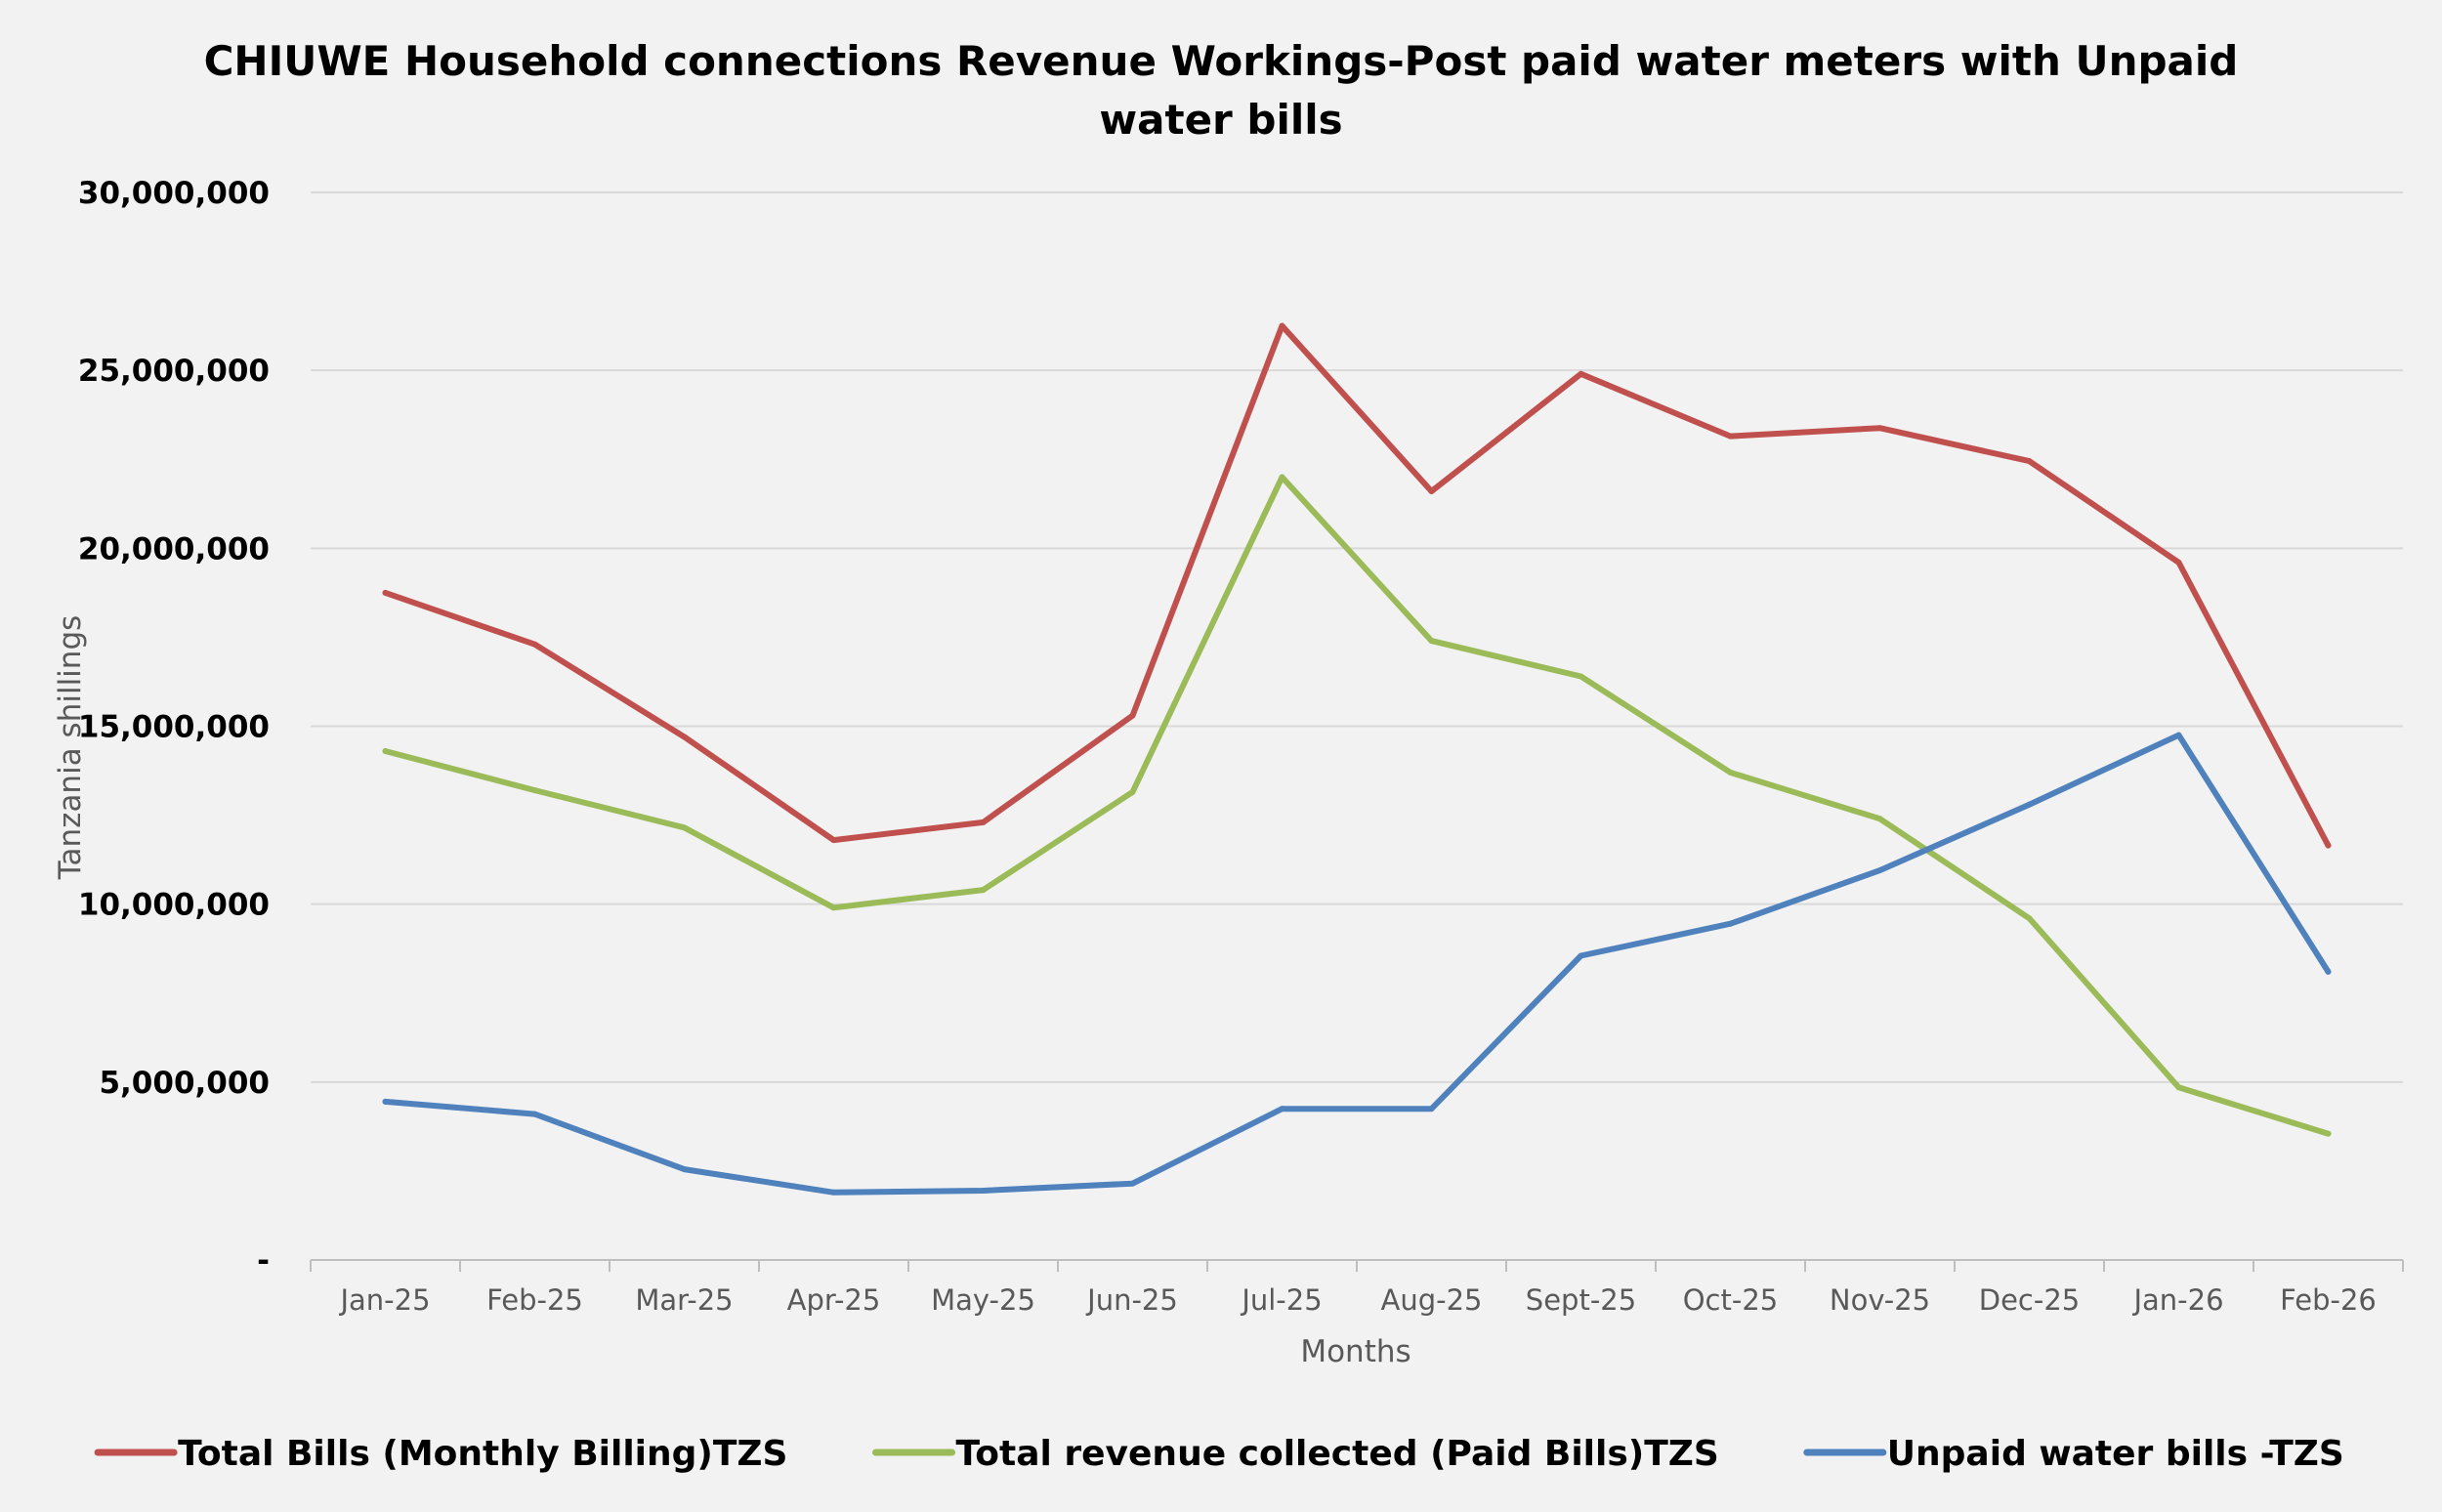 Image resolution: width=2442 pixels, height=1512 pixels. I want to click on x-tick-label: Jul-25, so click(1281, 1300).